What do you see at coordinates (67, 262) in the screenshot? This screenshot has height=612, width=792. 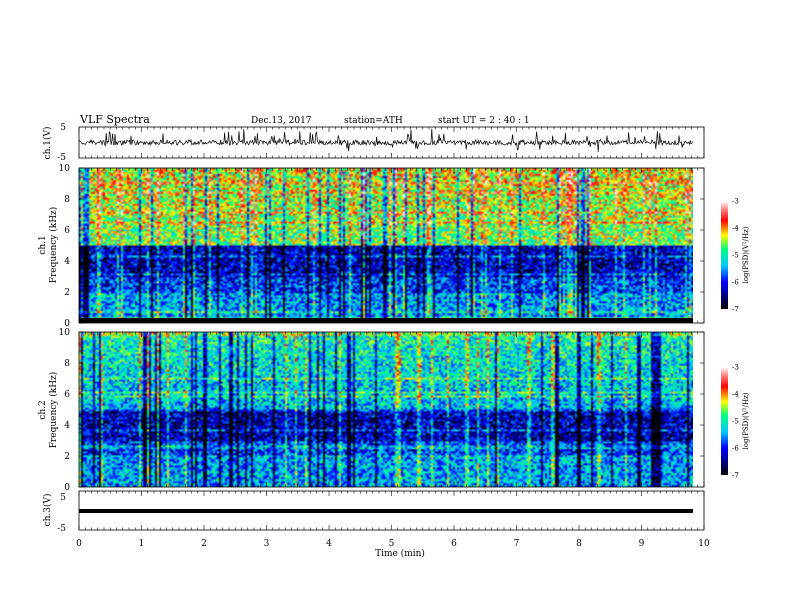 I see `ch1-spectrogram-ytick-label: 4` at bounding box center [67, 262].